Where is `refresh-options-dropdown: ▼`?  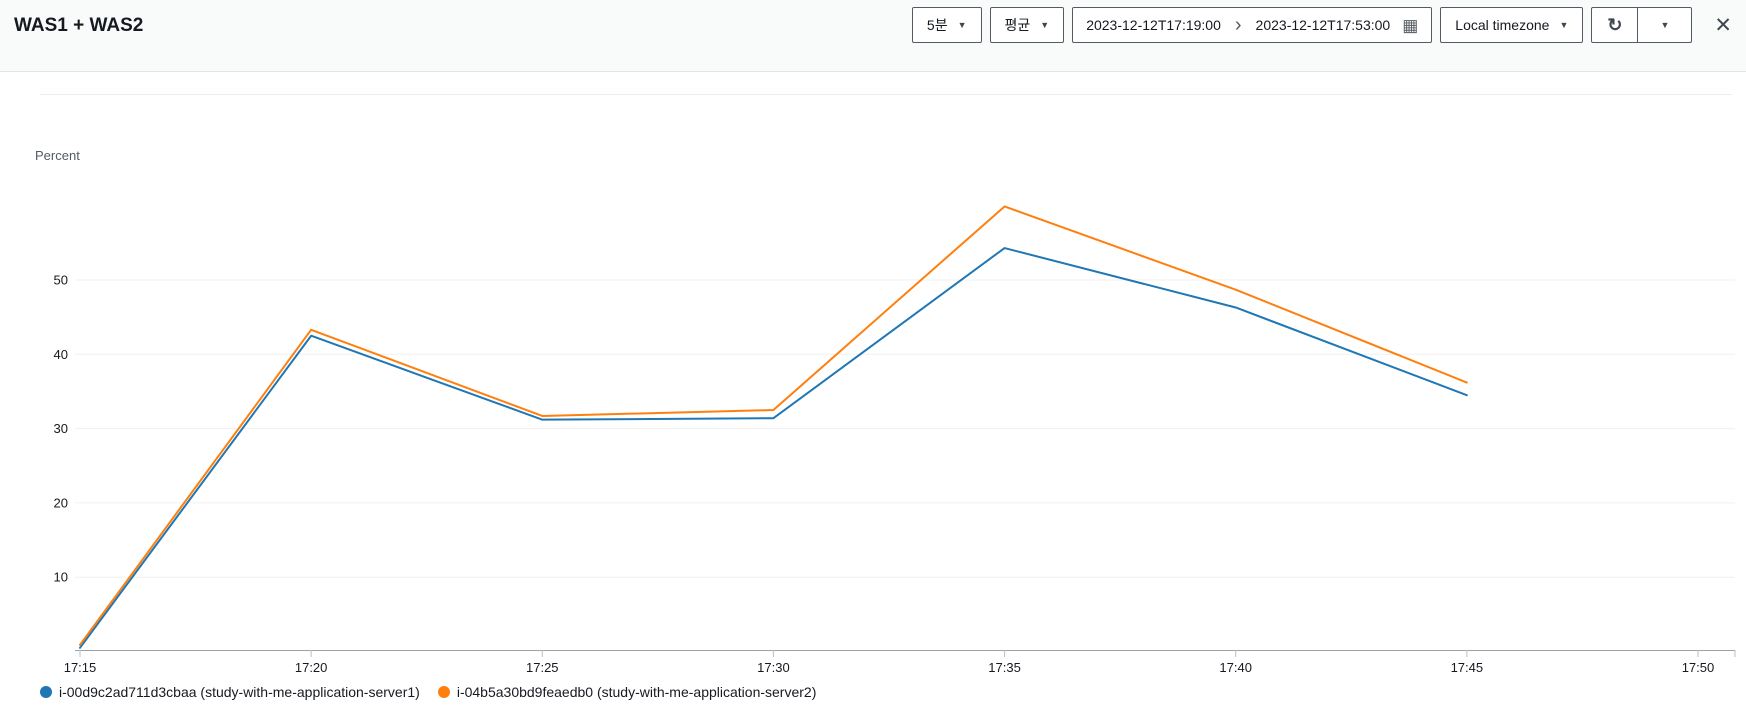 refresh-options-dropdown: ▼ is located at coordinates (1665, 25).